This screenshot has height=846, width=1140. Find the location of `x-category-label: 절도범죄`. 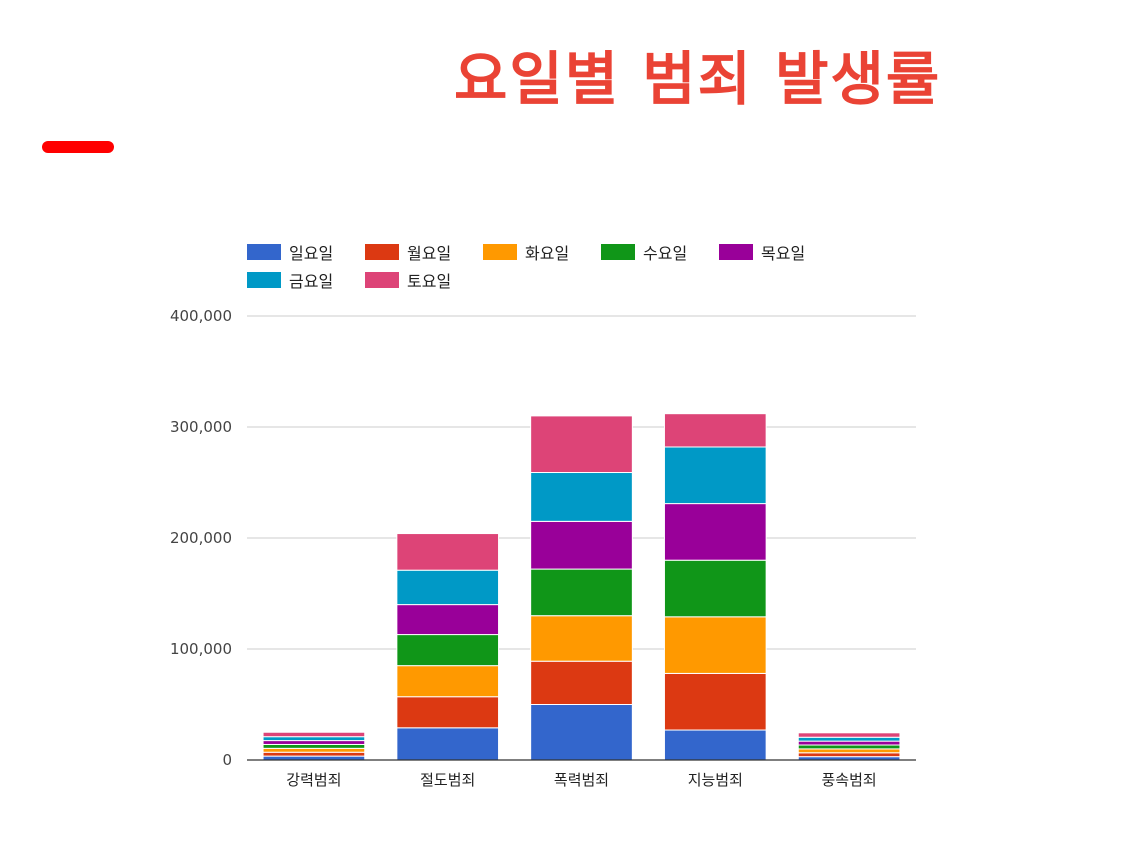

x-category-label: 절도범죄 is located at coordinates (447, 780).